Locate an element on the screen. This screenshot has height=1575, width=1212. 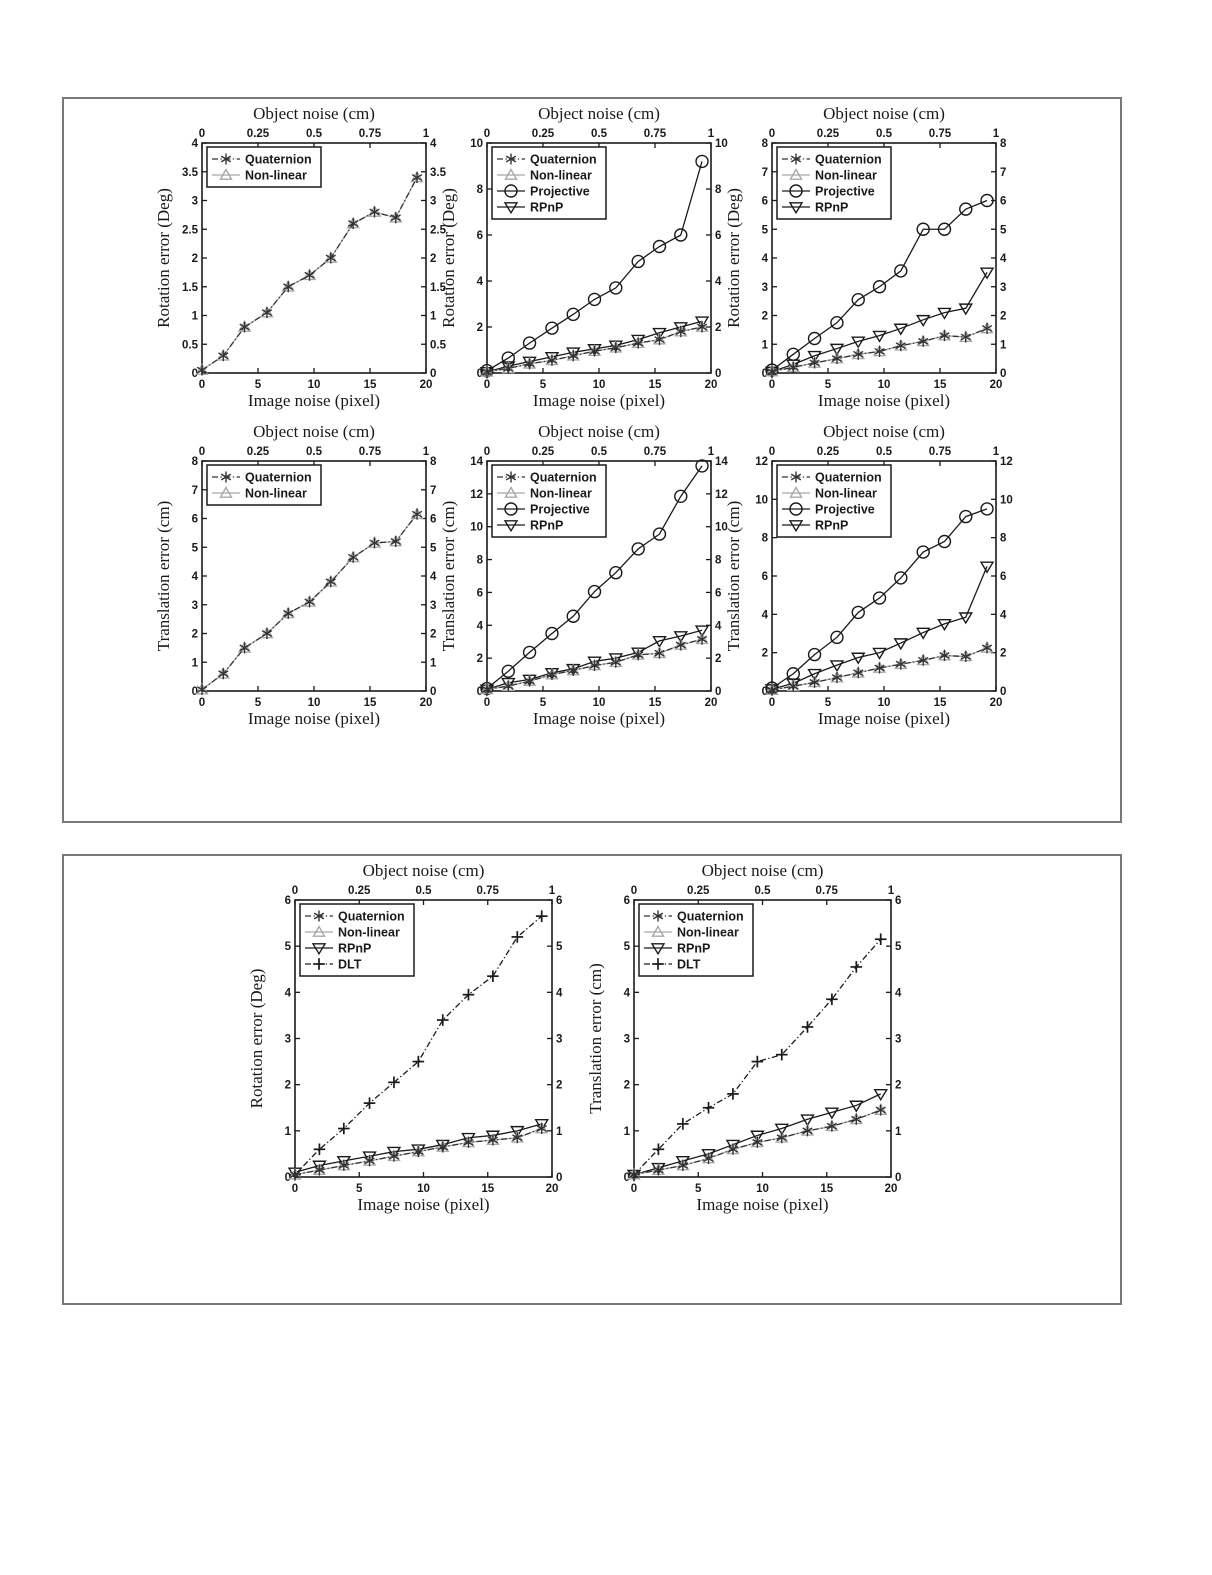
series-dlt is located at coordinates (757, 1057).